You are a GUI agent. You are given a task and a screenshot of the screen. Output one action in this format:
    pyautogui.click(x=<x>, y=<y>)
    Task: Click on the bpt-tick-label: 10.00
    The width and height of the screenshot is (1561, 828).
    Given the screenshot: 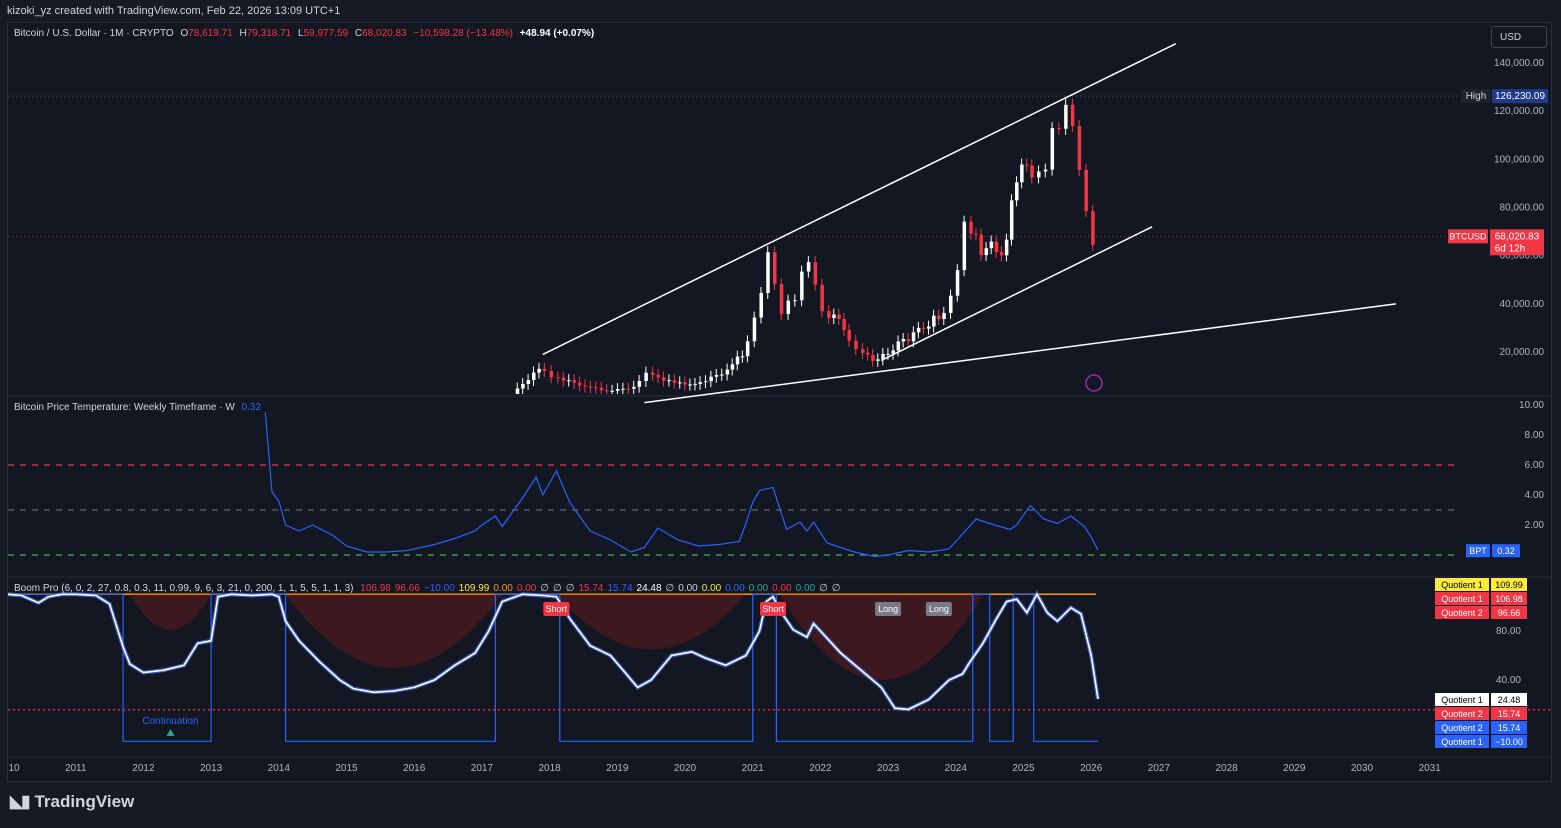 What is the action you would take?
    pyautogui.click(x=1531, y=405)
    